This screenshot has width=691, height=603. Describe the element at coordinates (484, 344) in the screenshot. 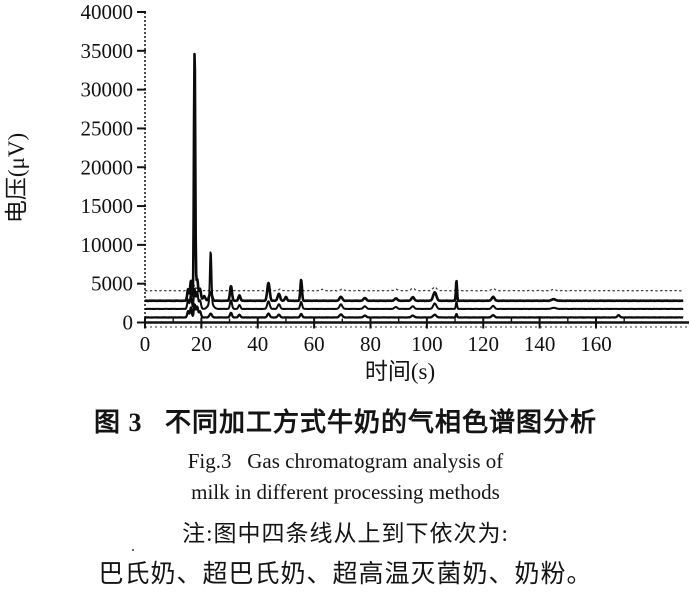

I see `x-tick-label-120: 120` at that location.